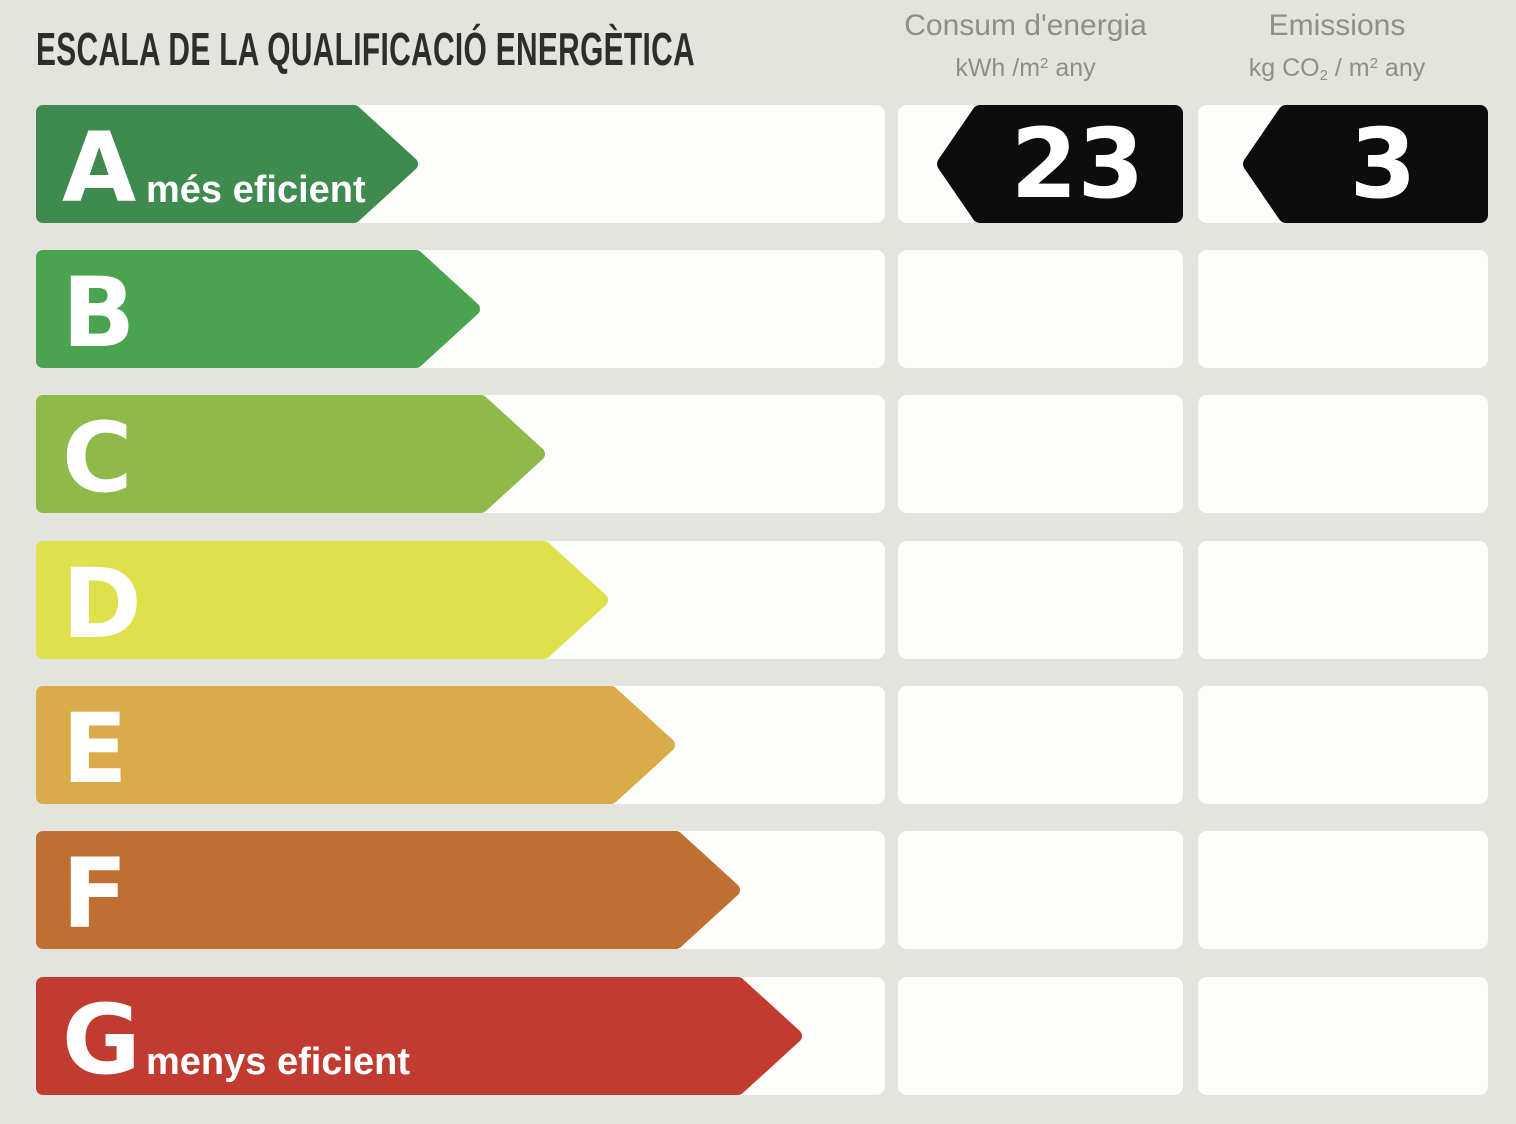 The image size is (1516, 1124). Describe the element at coordinates (95, 749) in the screenshot. I see `rating-letter: E` at that location.